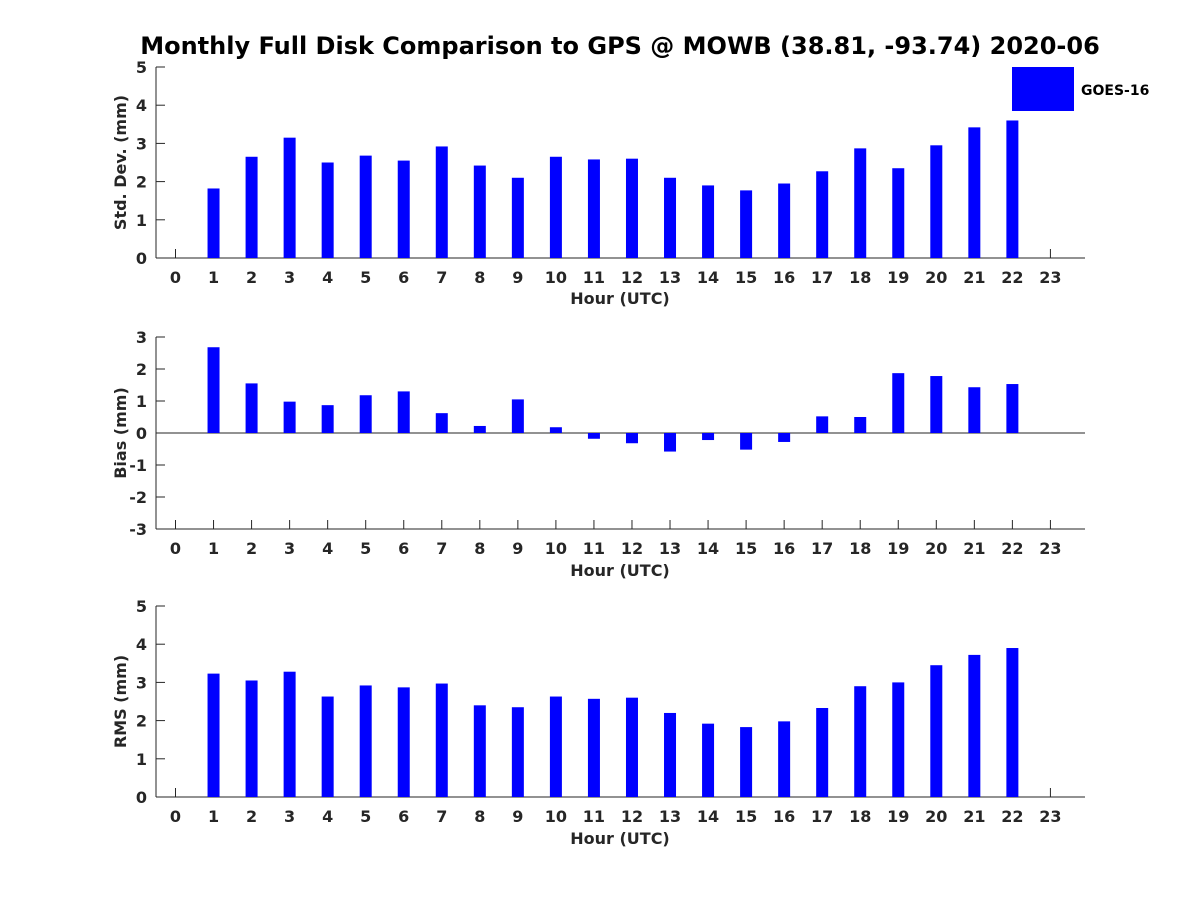 The width and height of the screenshot is (1200, 900). What do you see at coordinates (1080, 89) in the screenshot?
I see `legend: GOES-16` at bounding box center [1080, 89].